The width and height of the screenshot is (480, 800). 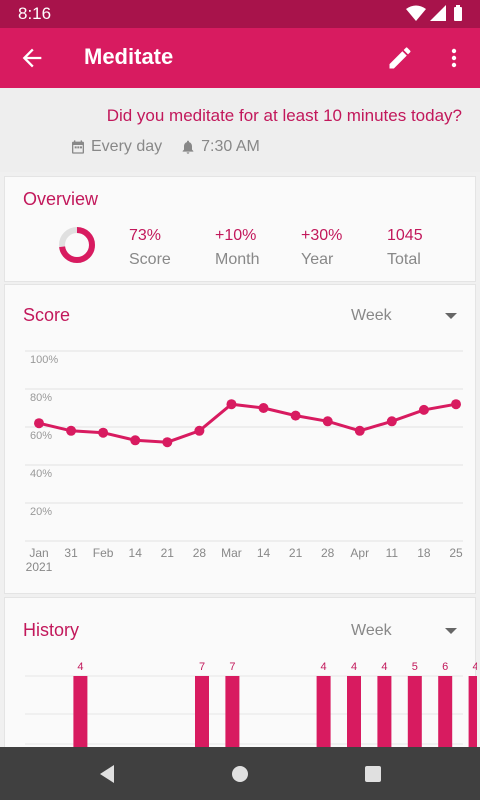 What do you see at coordinates (237, 259) in the screenshot?
I see `stat-label: Month` at bounding box center [237, 259].